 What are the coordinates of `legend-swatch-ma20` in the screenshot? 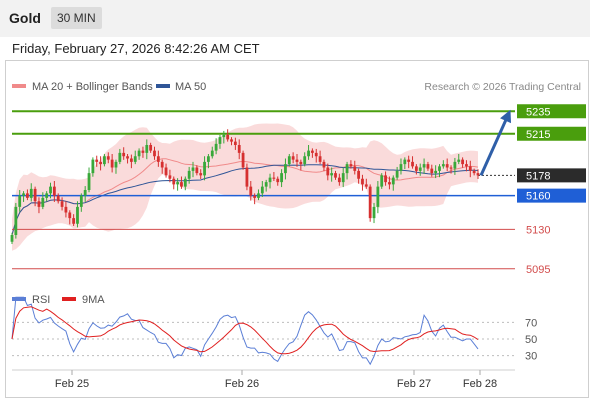 It's located at (19, 86).